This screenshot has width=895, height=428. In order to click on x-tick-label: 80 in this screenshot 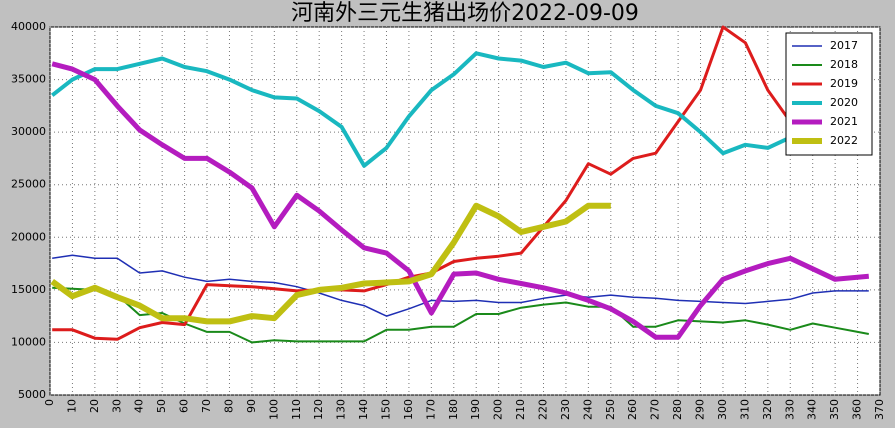, I will do `click(228, 406)`.